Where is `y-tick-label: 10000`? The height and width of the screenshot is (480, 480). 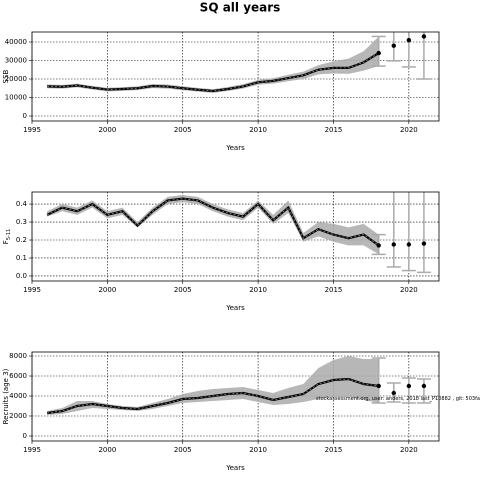 y-tick-label: 10000 is located at coordinates (16, 98).